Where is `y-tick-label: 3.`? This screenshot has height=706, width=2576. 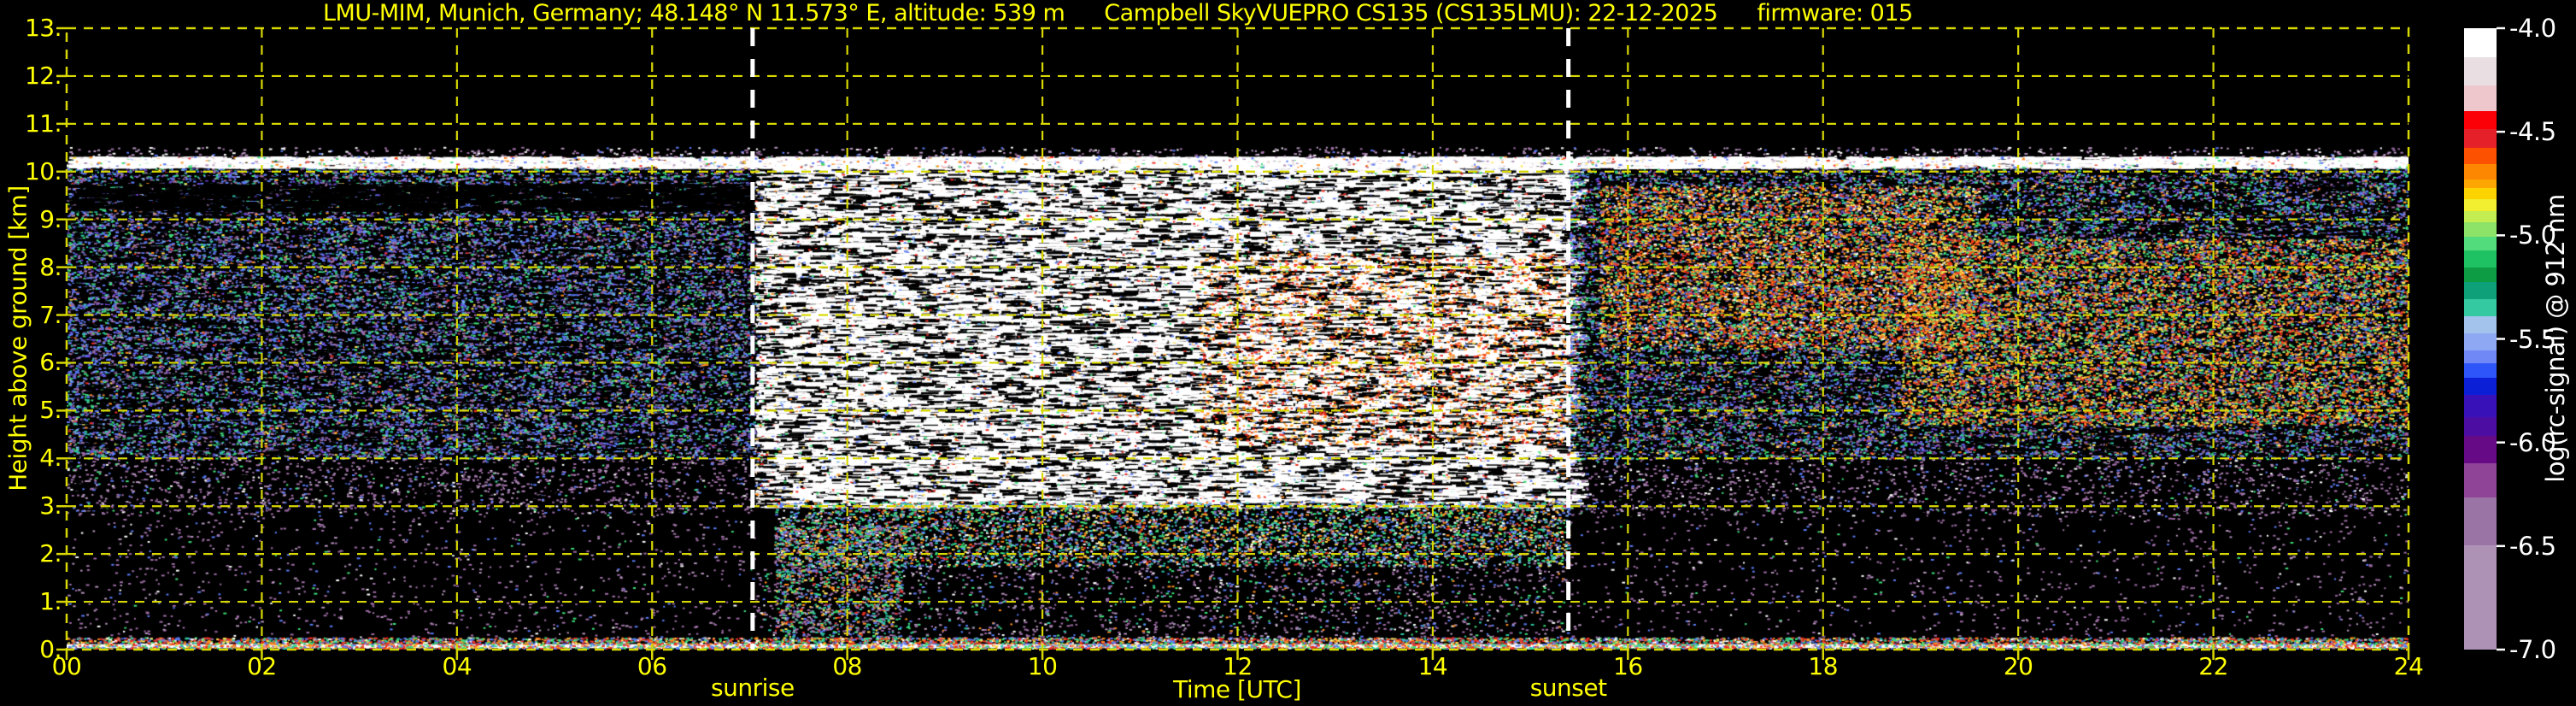 y-tick-label: 3. is located at coordinates (50, 506).